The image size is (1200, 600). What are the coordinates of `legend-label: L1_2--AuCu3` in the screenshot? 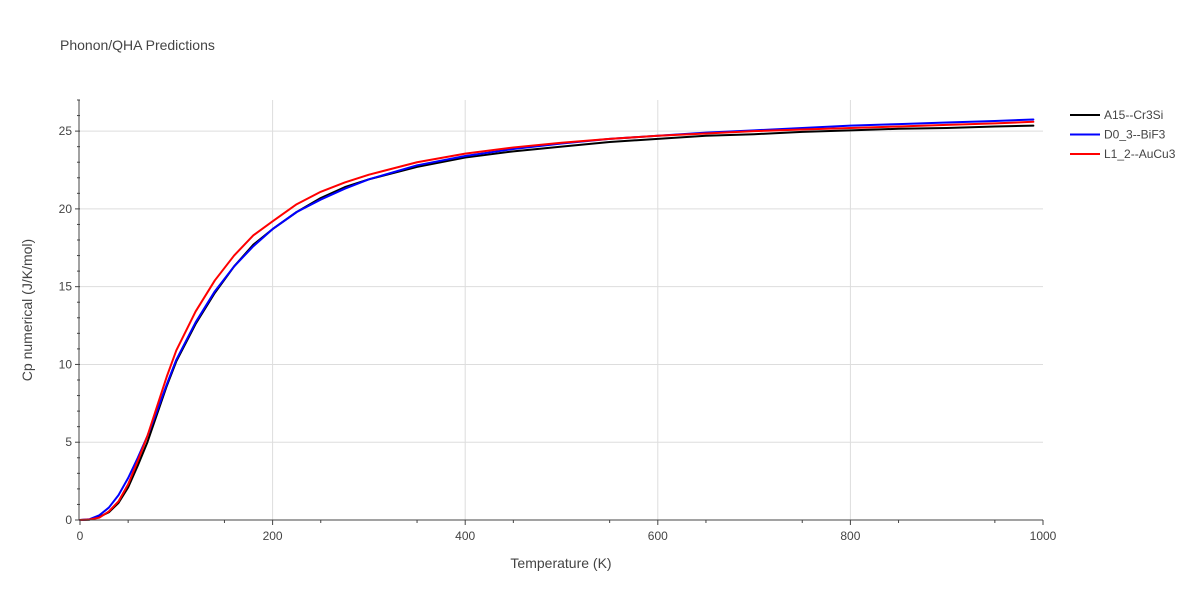 It's located at (1140, 154).